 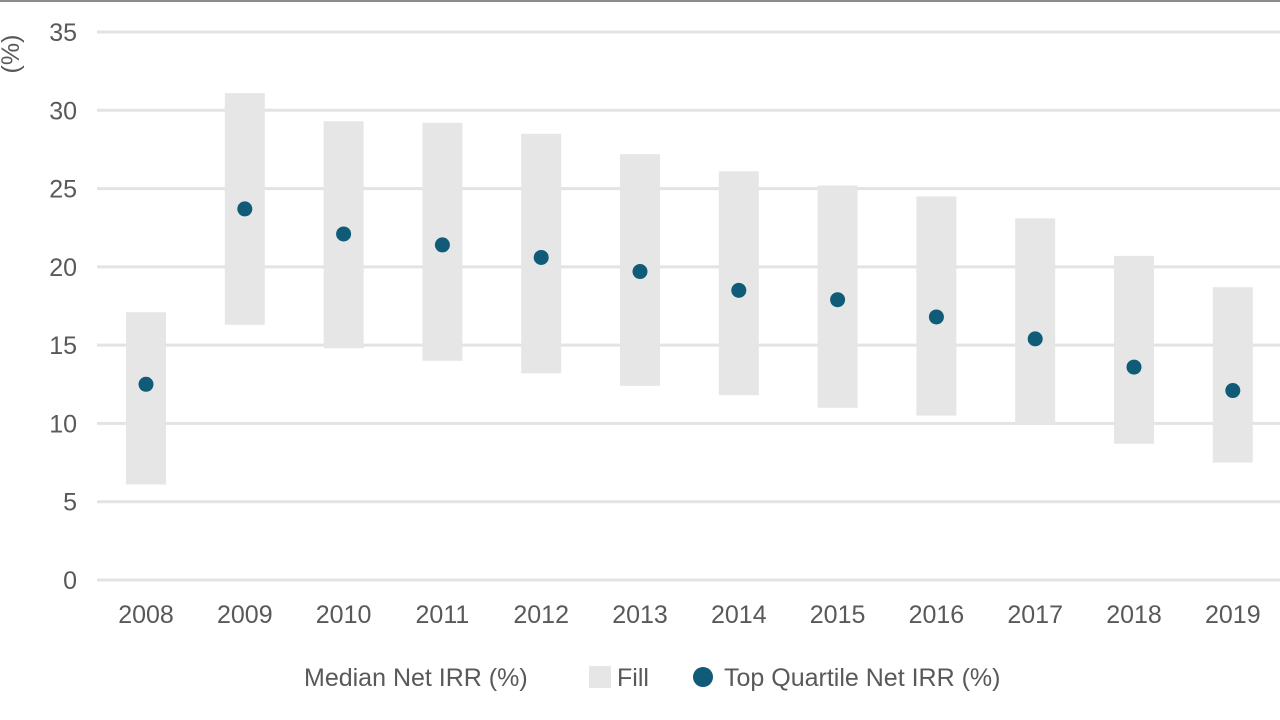 I want to click on top-quartile-point-2008, so click(x=146, y=384).